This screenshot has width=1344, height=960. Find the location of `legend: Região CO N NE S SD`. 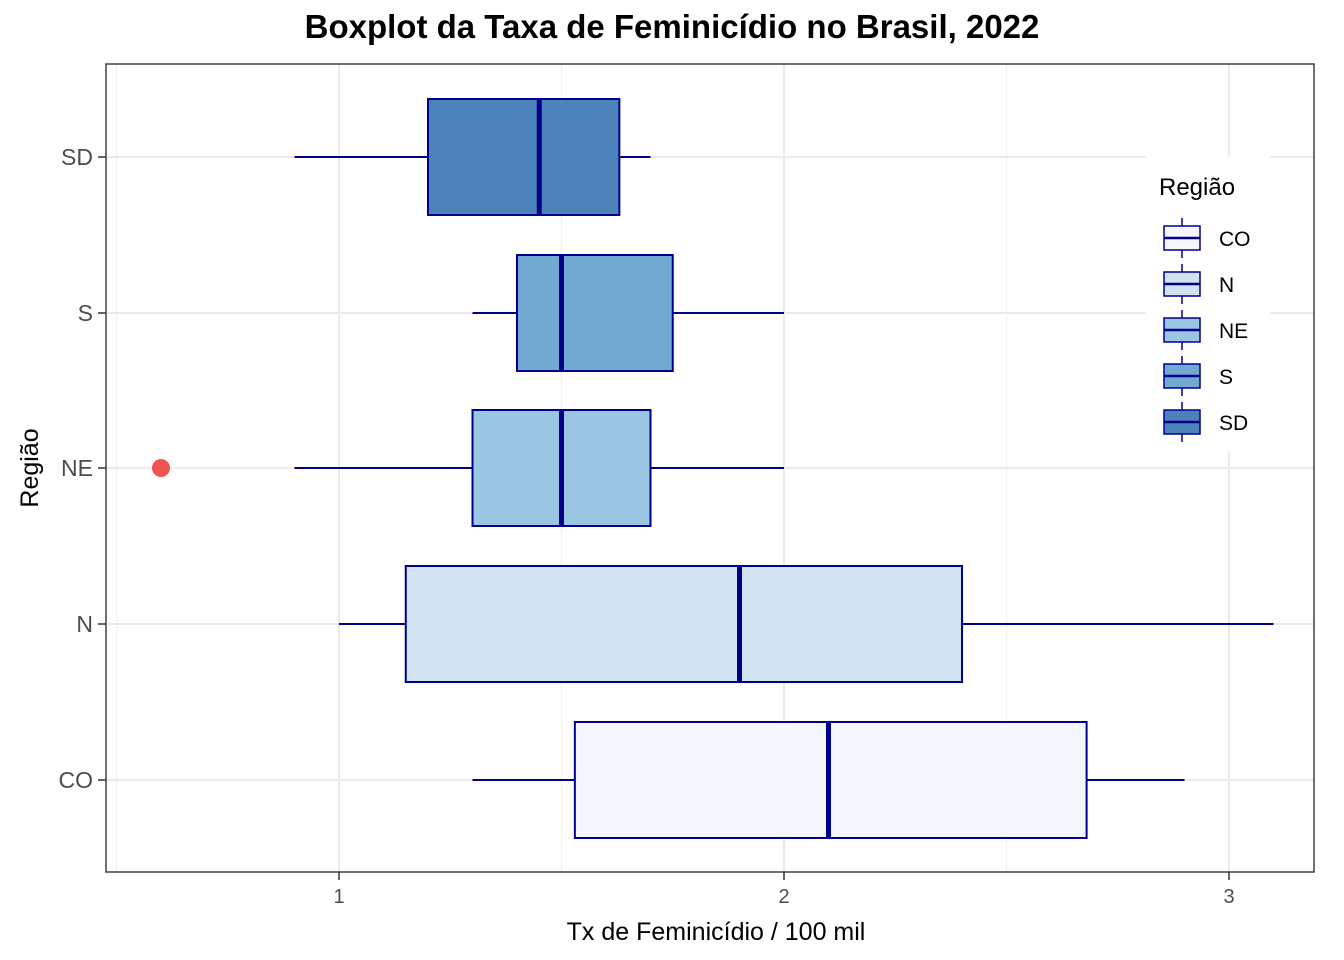

legend: Região CO N NE S SD is located at coordinates (1208, 304).